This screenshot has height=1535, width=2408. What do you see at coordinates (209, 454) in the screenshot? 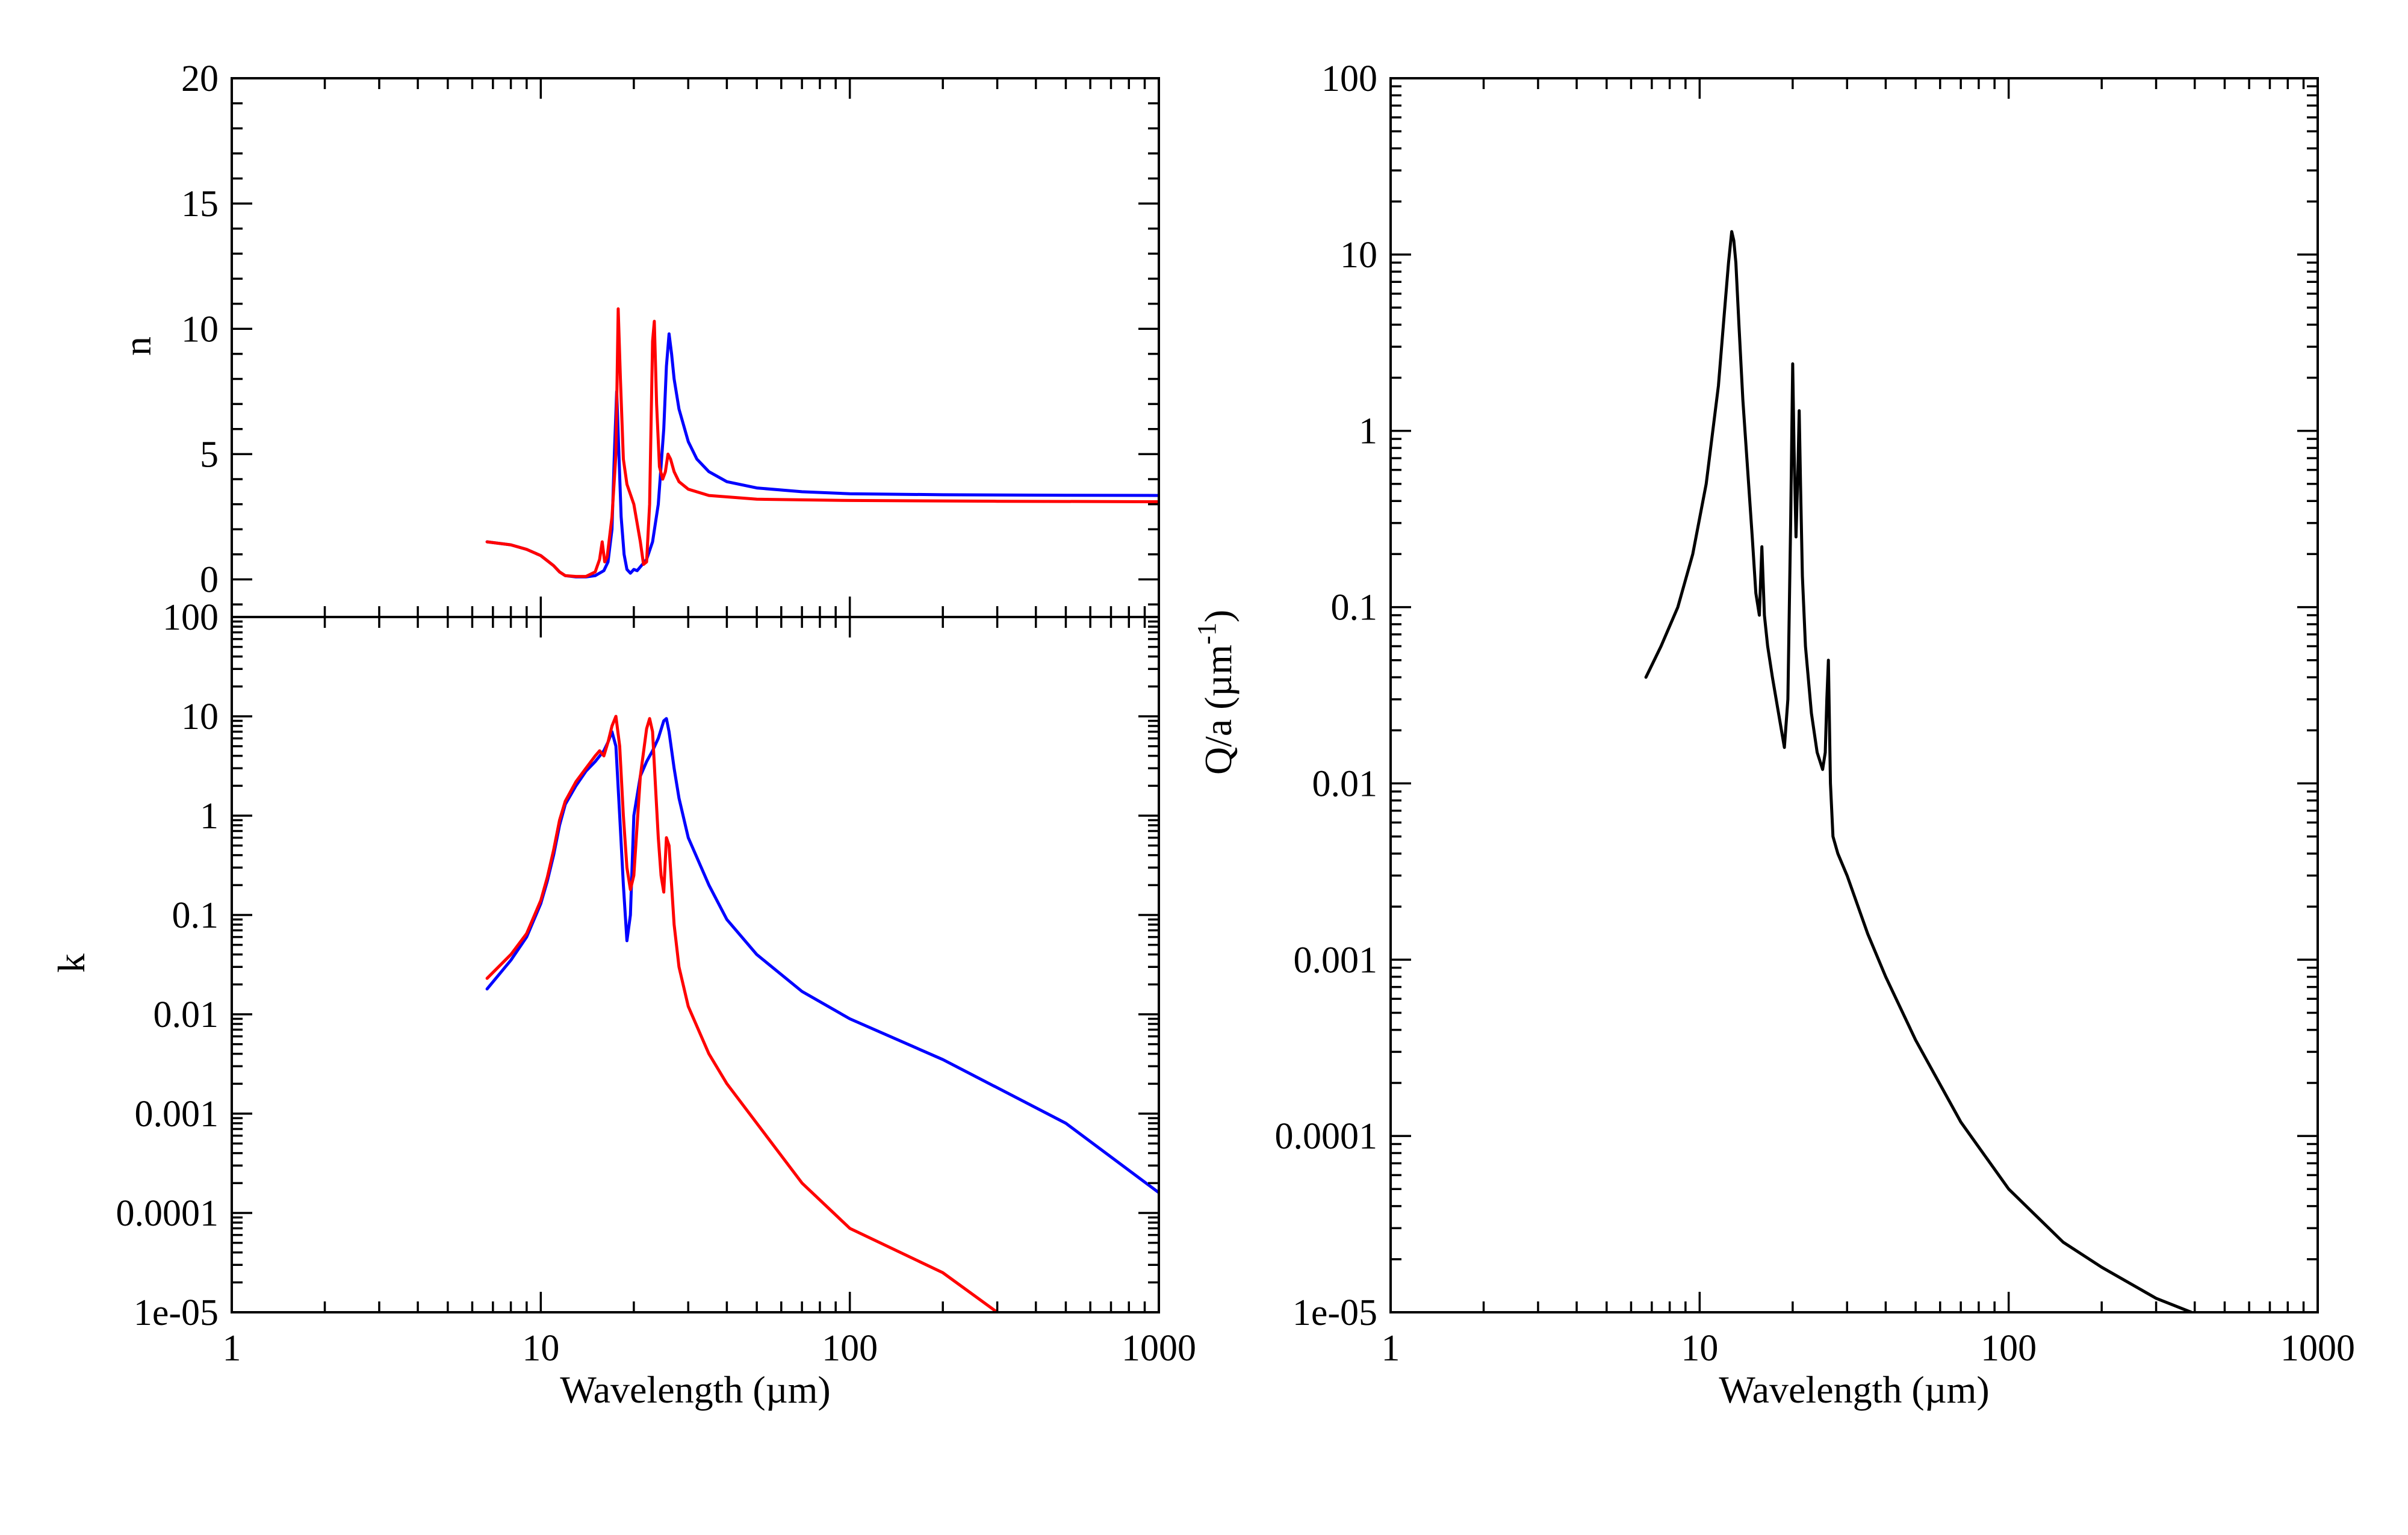
I see `y-tick-label: 5` at bounding box center [209, 454].